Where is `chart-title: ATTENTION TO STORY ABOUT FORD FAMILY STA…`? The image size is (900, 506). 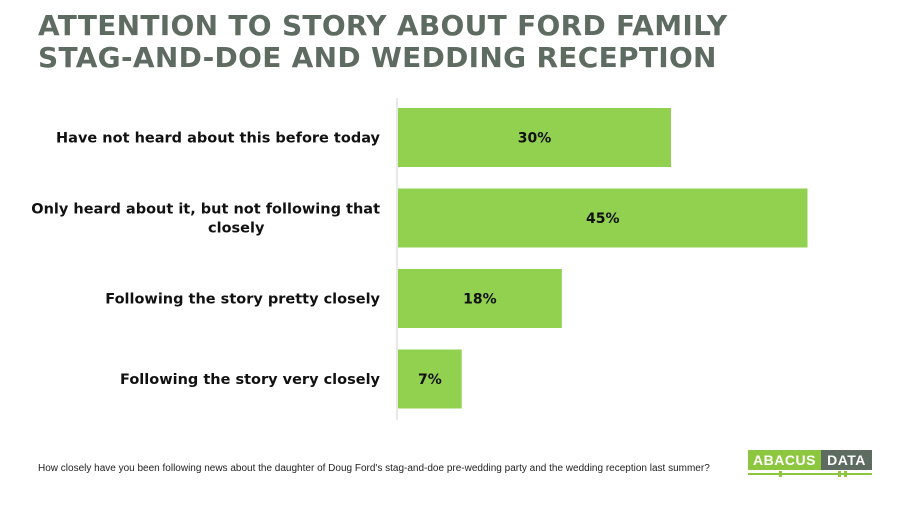
chart-title: ATTENTION TO STORY ABOUT FORD FAMILY STA… is located at coordinates (458, 42).